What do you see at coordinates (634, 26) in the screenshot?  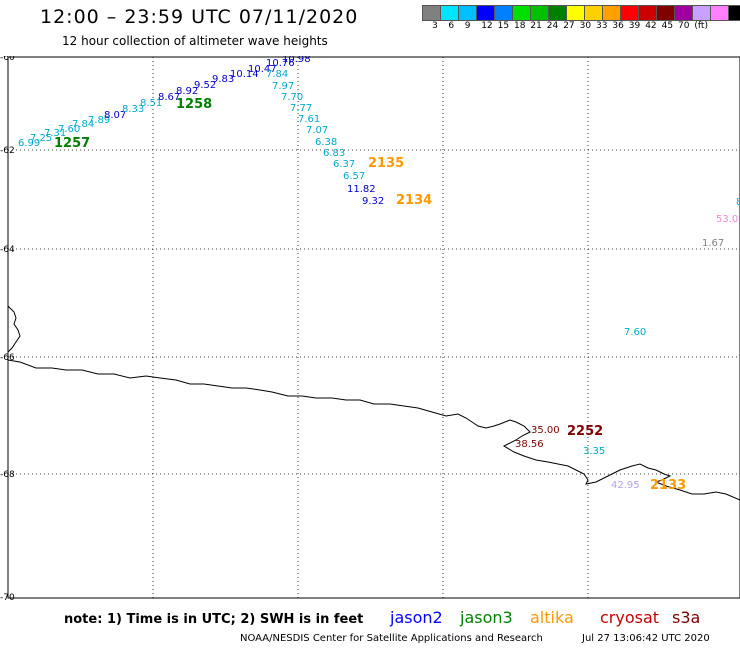 I see `legend-label: 39` at bounding box center [634, 26].